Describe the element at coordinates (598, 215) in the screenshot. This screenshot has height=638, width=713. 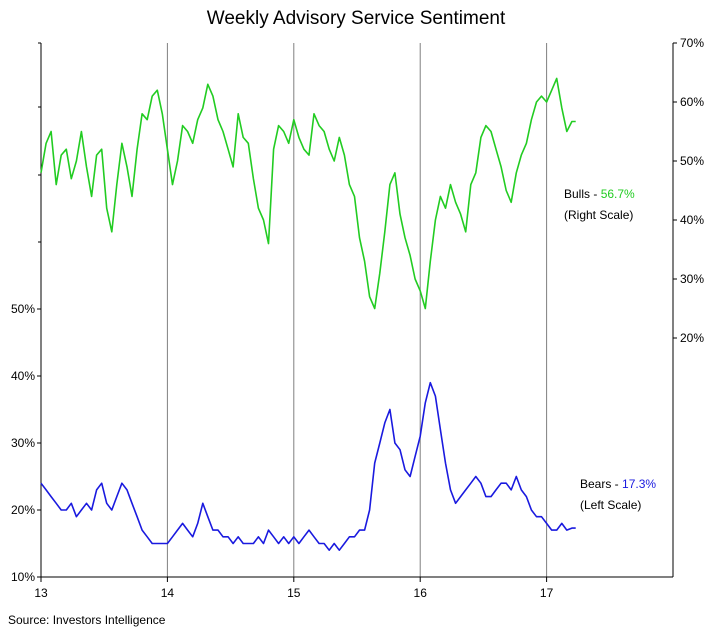
I see `bulls-scale-label: (Right Scale)` at that location.